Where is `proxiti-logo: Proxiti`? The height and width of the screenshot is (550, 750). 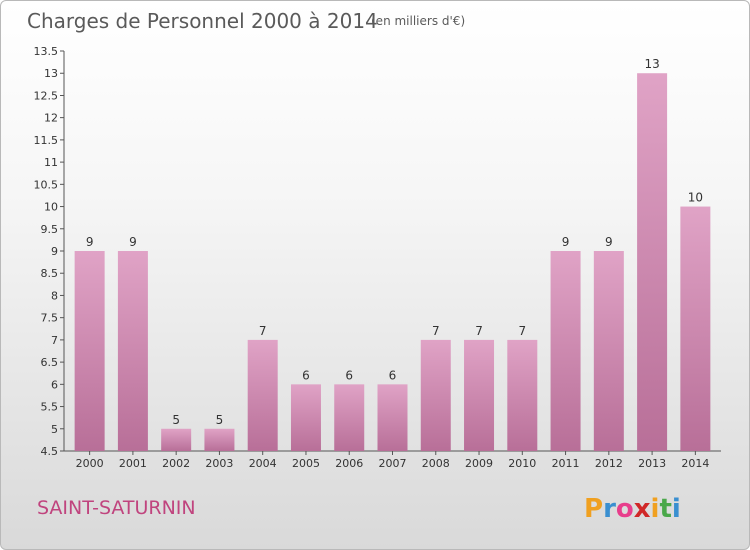
proxiti-logo: Proxiti is located at coordinates (632, 509).